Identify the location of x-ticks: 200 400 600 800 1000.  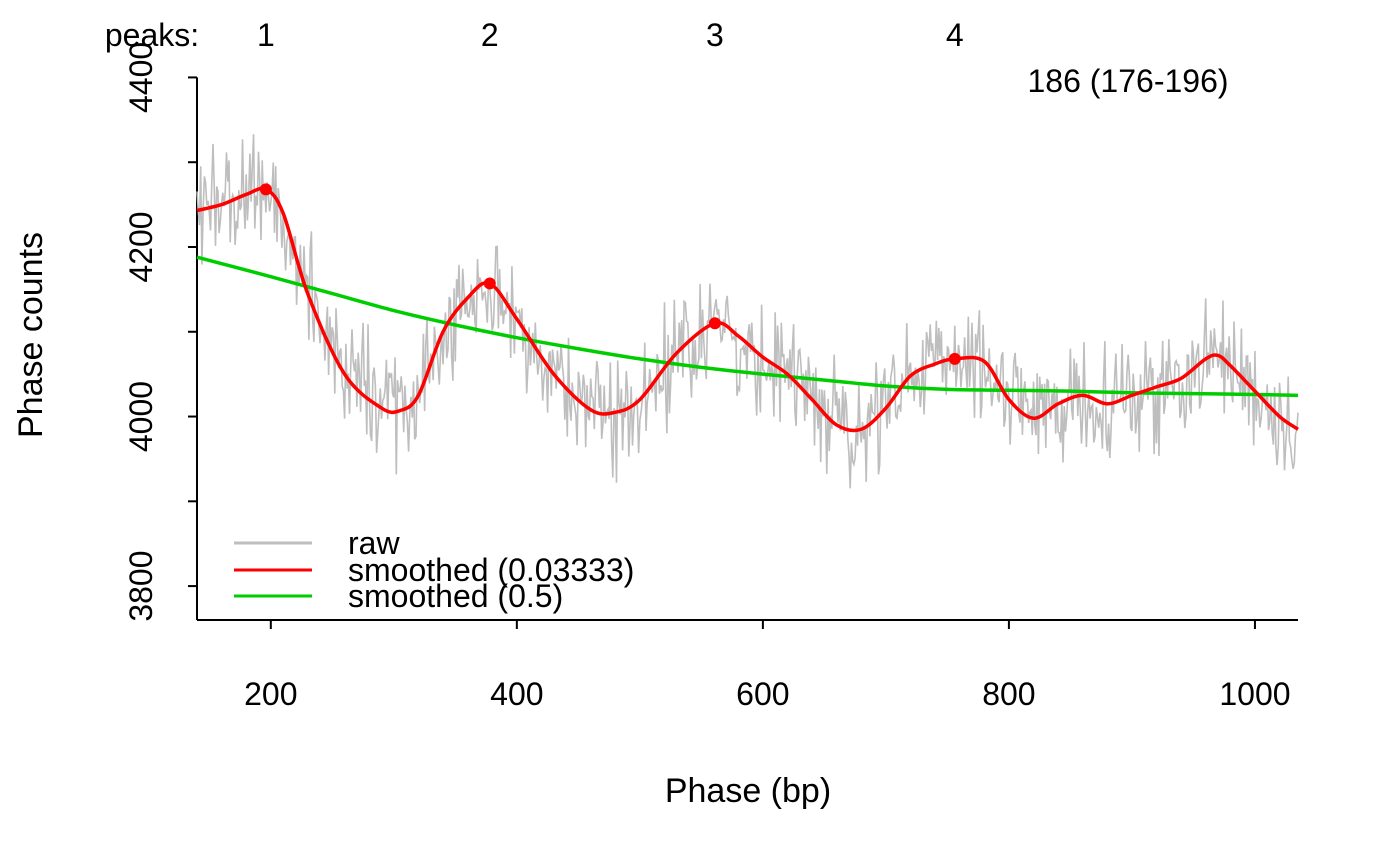
(767, 666).